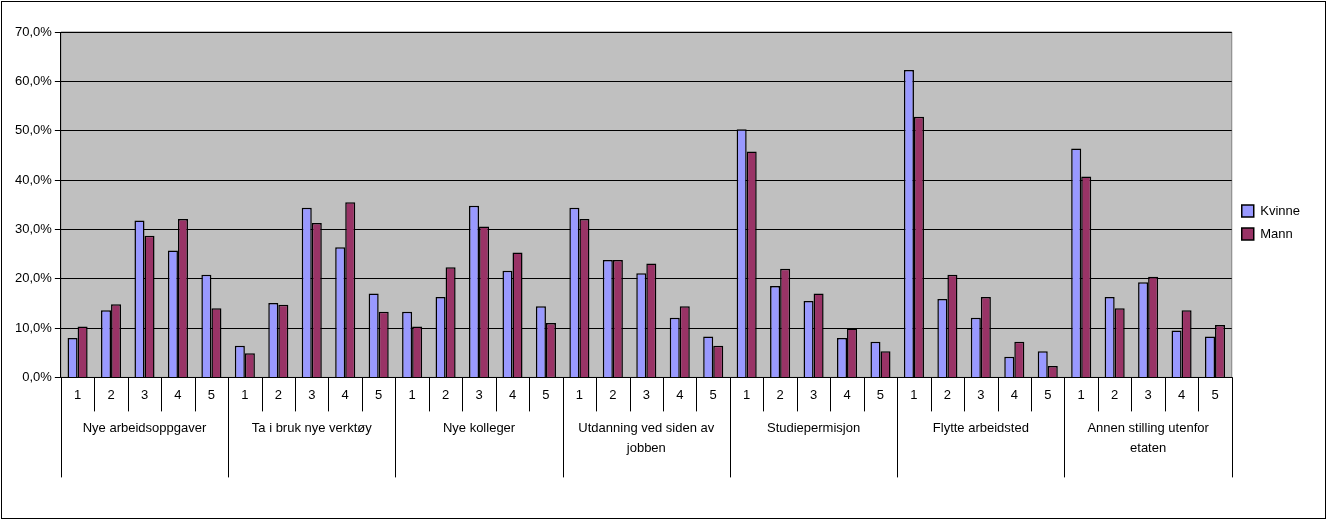  What do you see at coordinates (33, 80) in the screenshot?
I see `y-tick-label: 60,0%` at bounding box center [33, 80].